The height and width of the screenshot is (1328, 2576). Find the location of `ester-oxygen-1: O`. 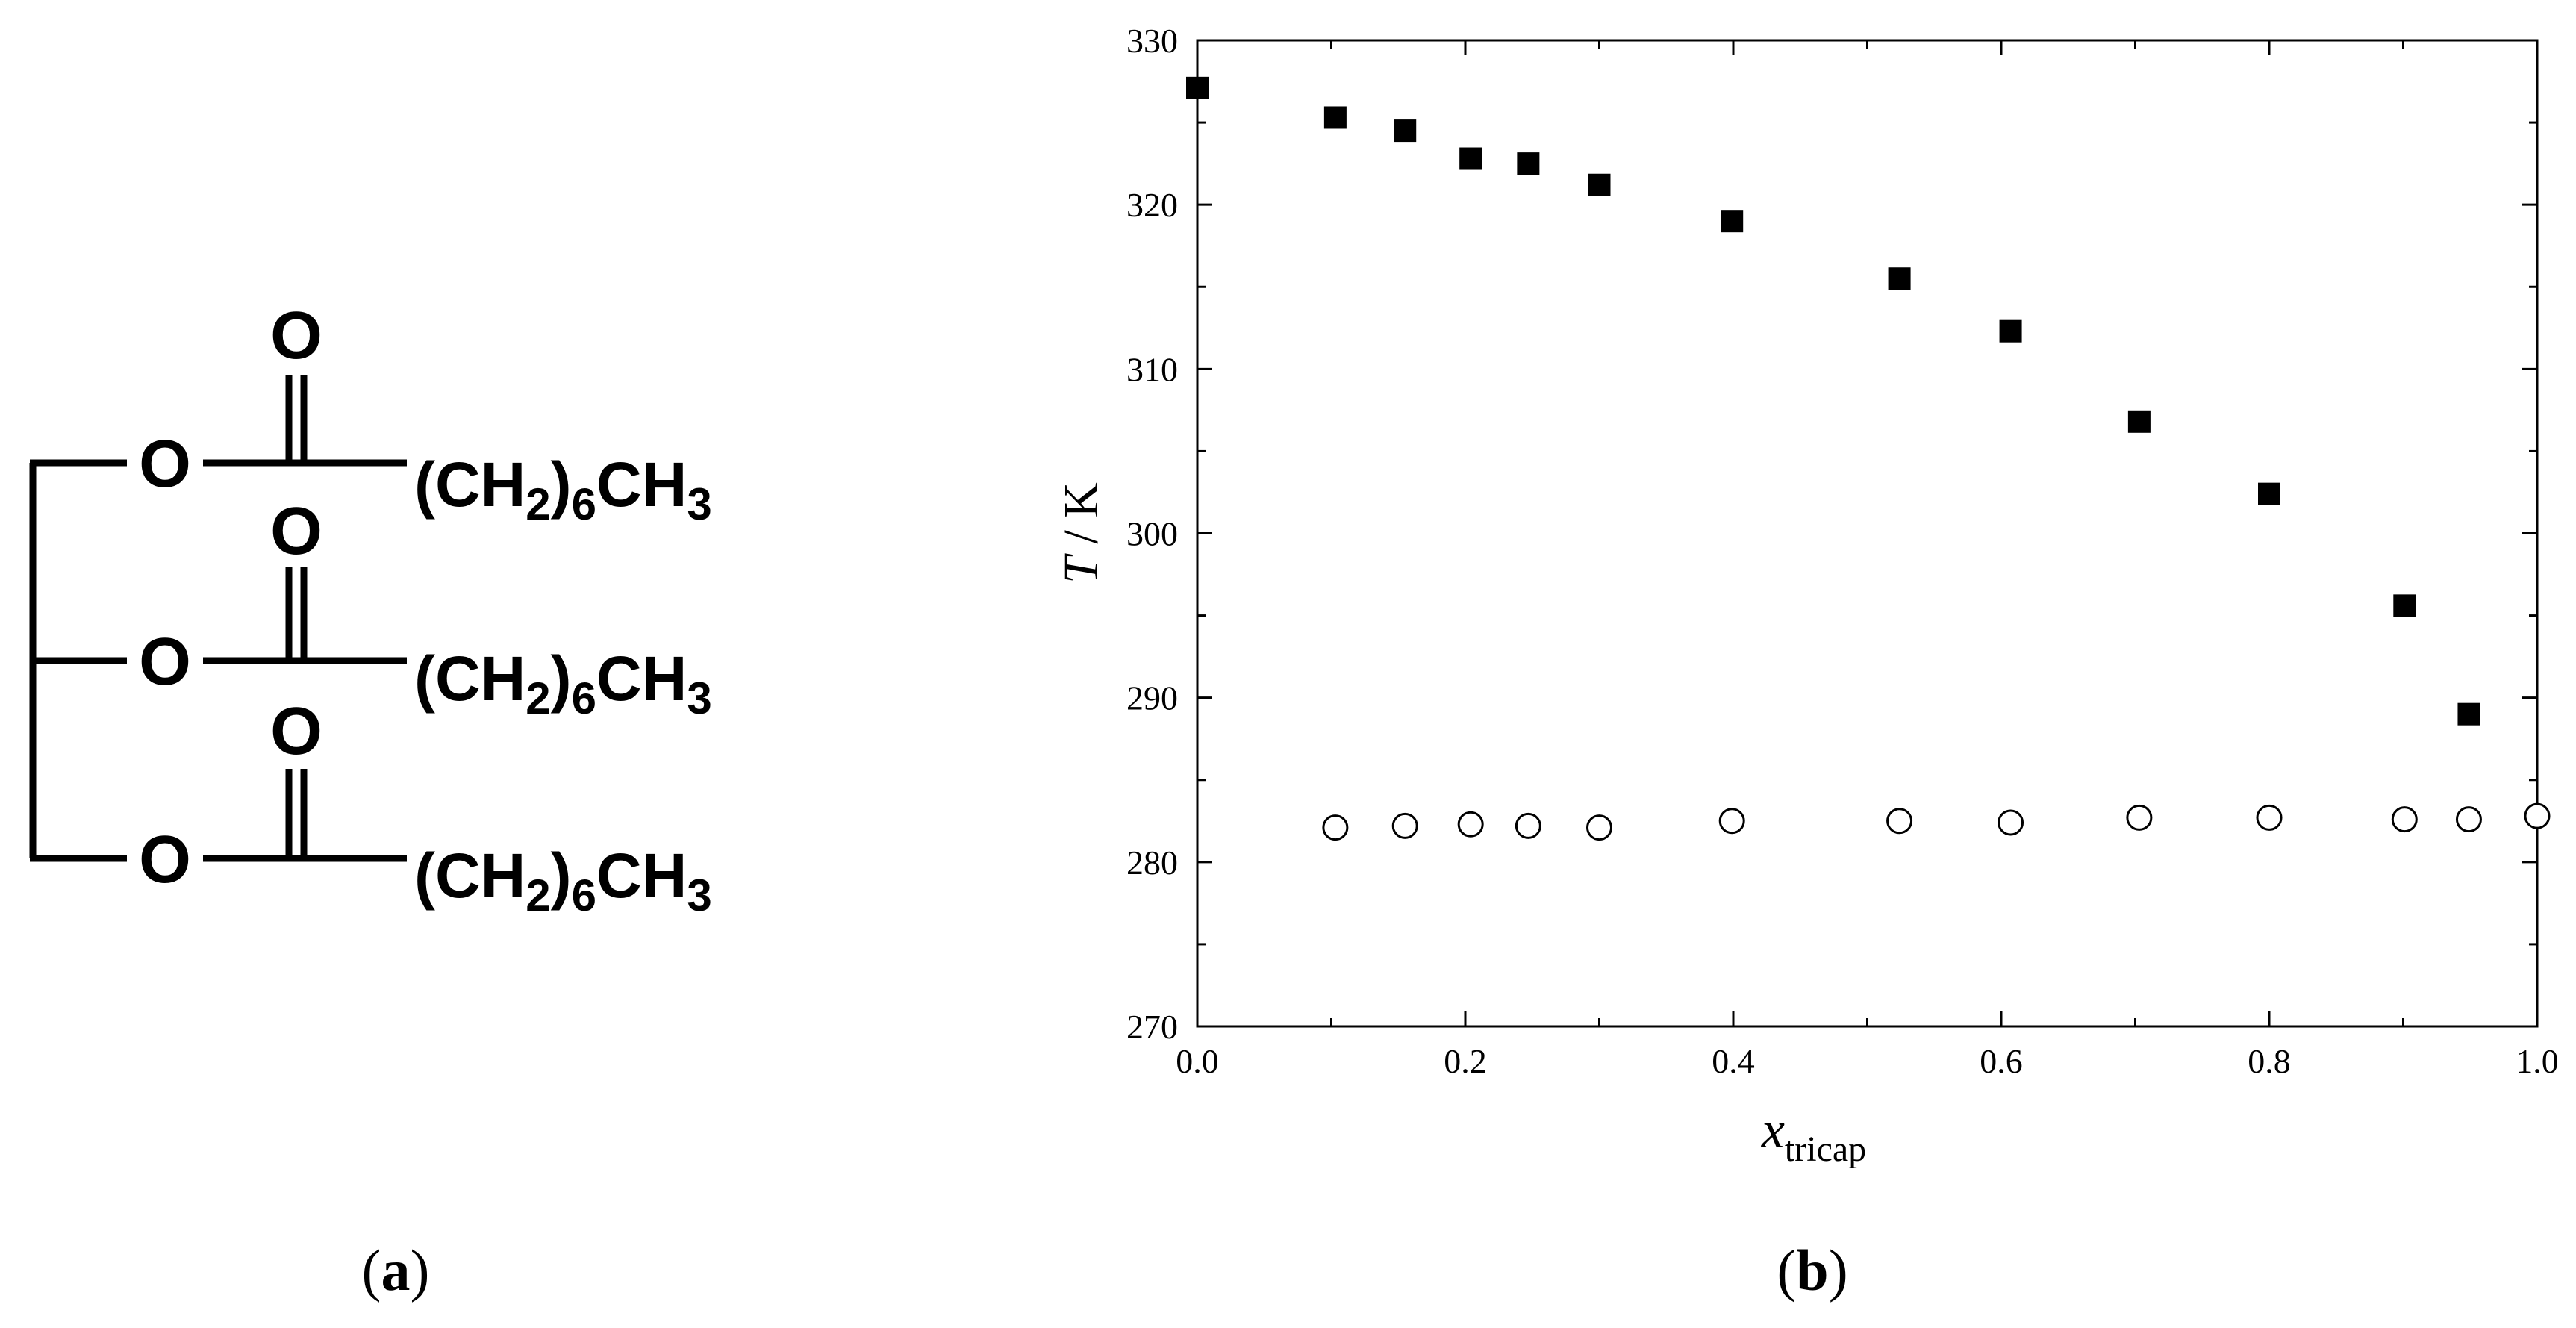

ester-oxygen-1: O is located at coordinates (165, 464).